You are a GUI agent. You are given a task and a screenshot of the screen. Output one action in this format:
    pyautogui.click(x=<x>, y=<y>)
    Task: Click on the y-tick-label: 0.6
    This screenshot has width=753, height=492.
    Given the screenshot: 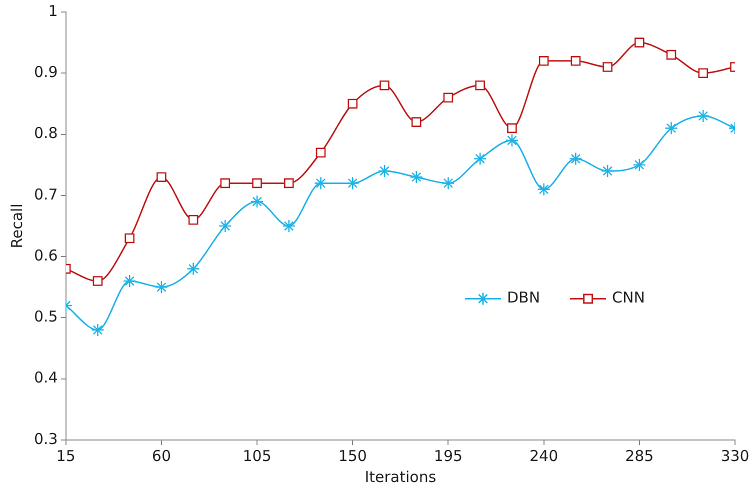 What is the action you would take?
    pyautogui.click(x=46, y=255)
    